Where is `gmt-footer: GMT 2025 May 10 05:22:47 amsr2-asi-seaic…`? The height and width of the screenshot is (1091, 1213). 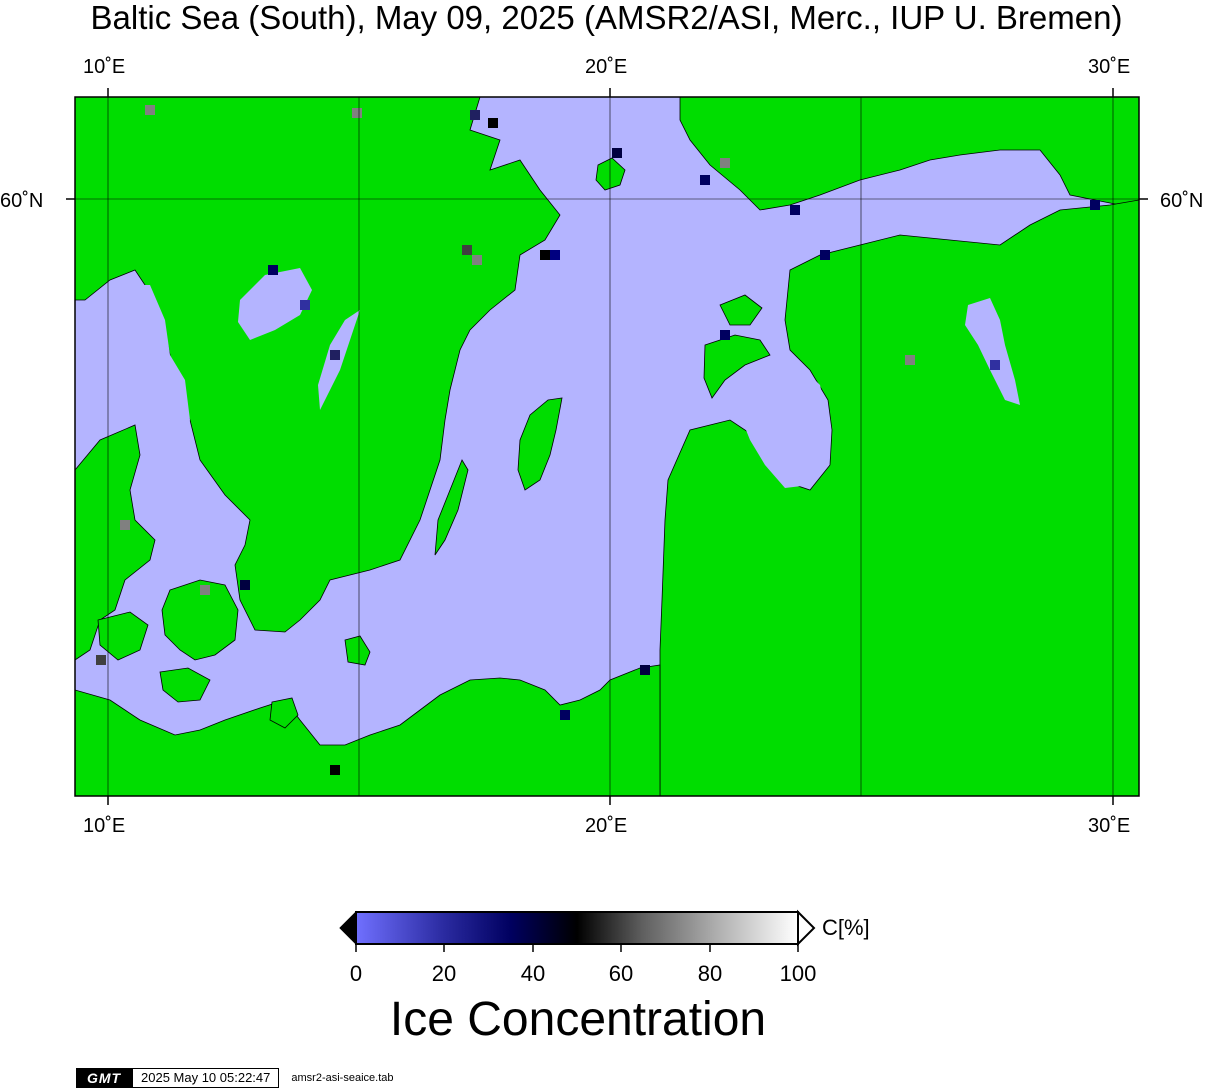 gmt-footer: GMT 2025 May 10 05:22:47 amsr2-asi-seaic… is located at coordinates (234, 1078).